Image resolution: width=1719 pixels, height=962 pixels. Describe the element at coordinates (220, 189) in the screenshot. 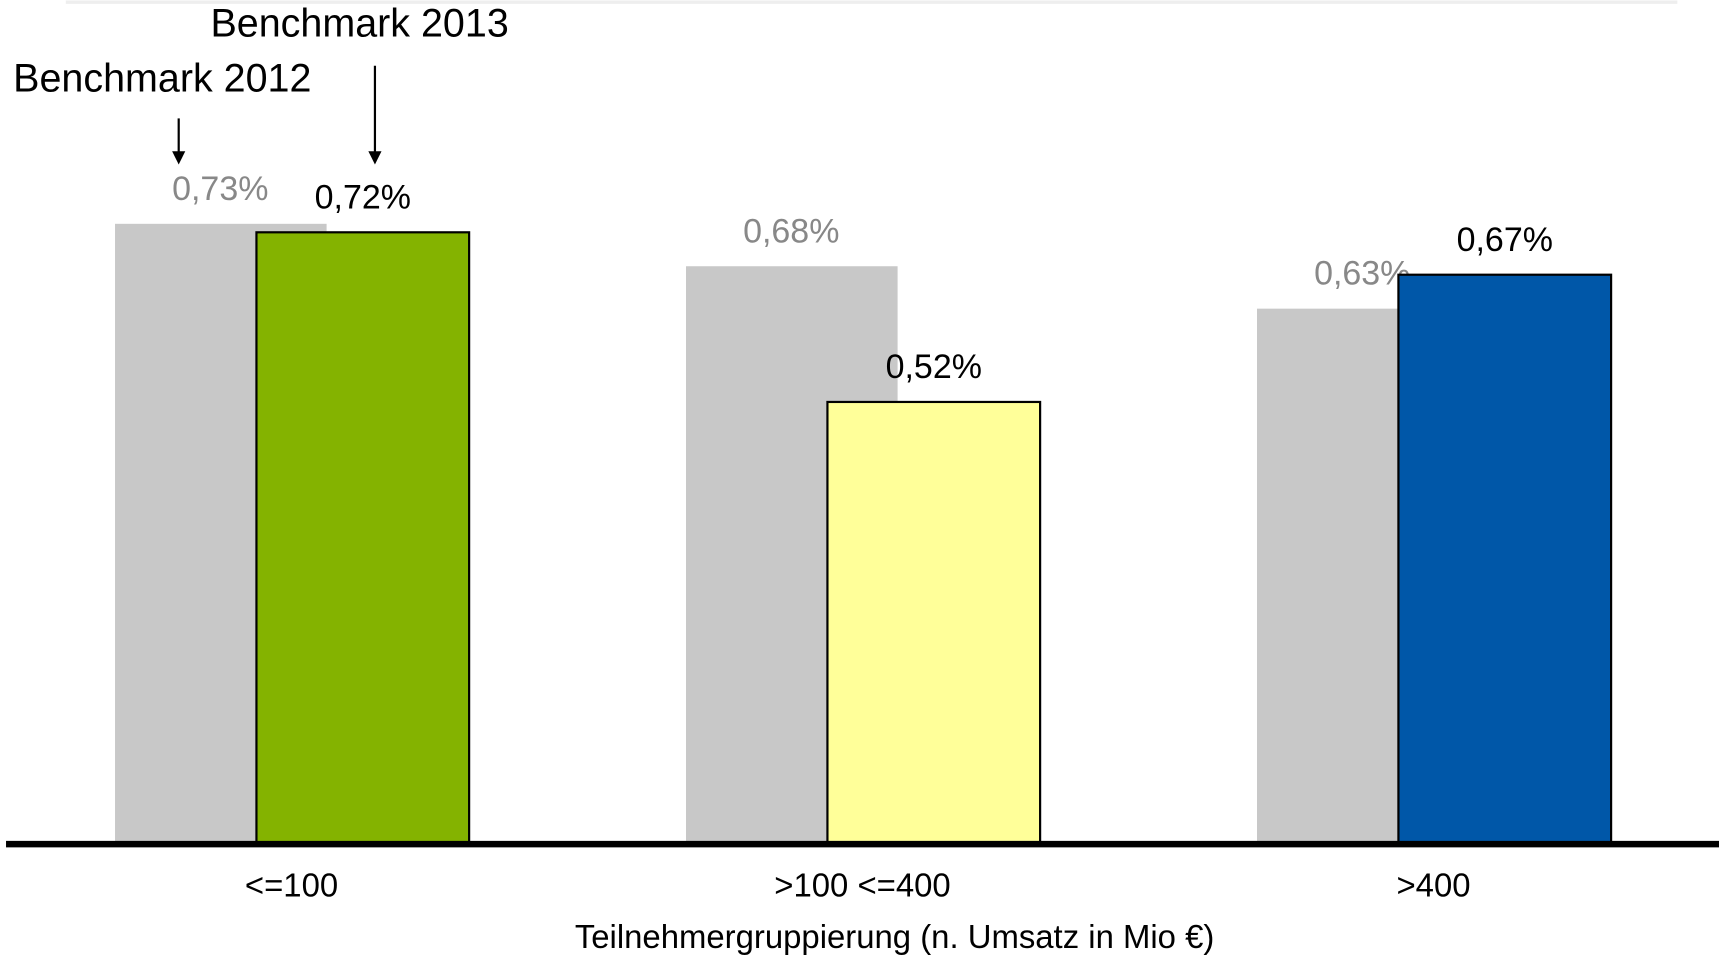

I see `value-label: 0,73%` at that location.